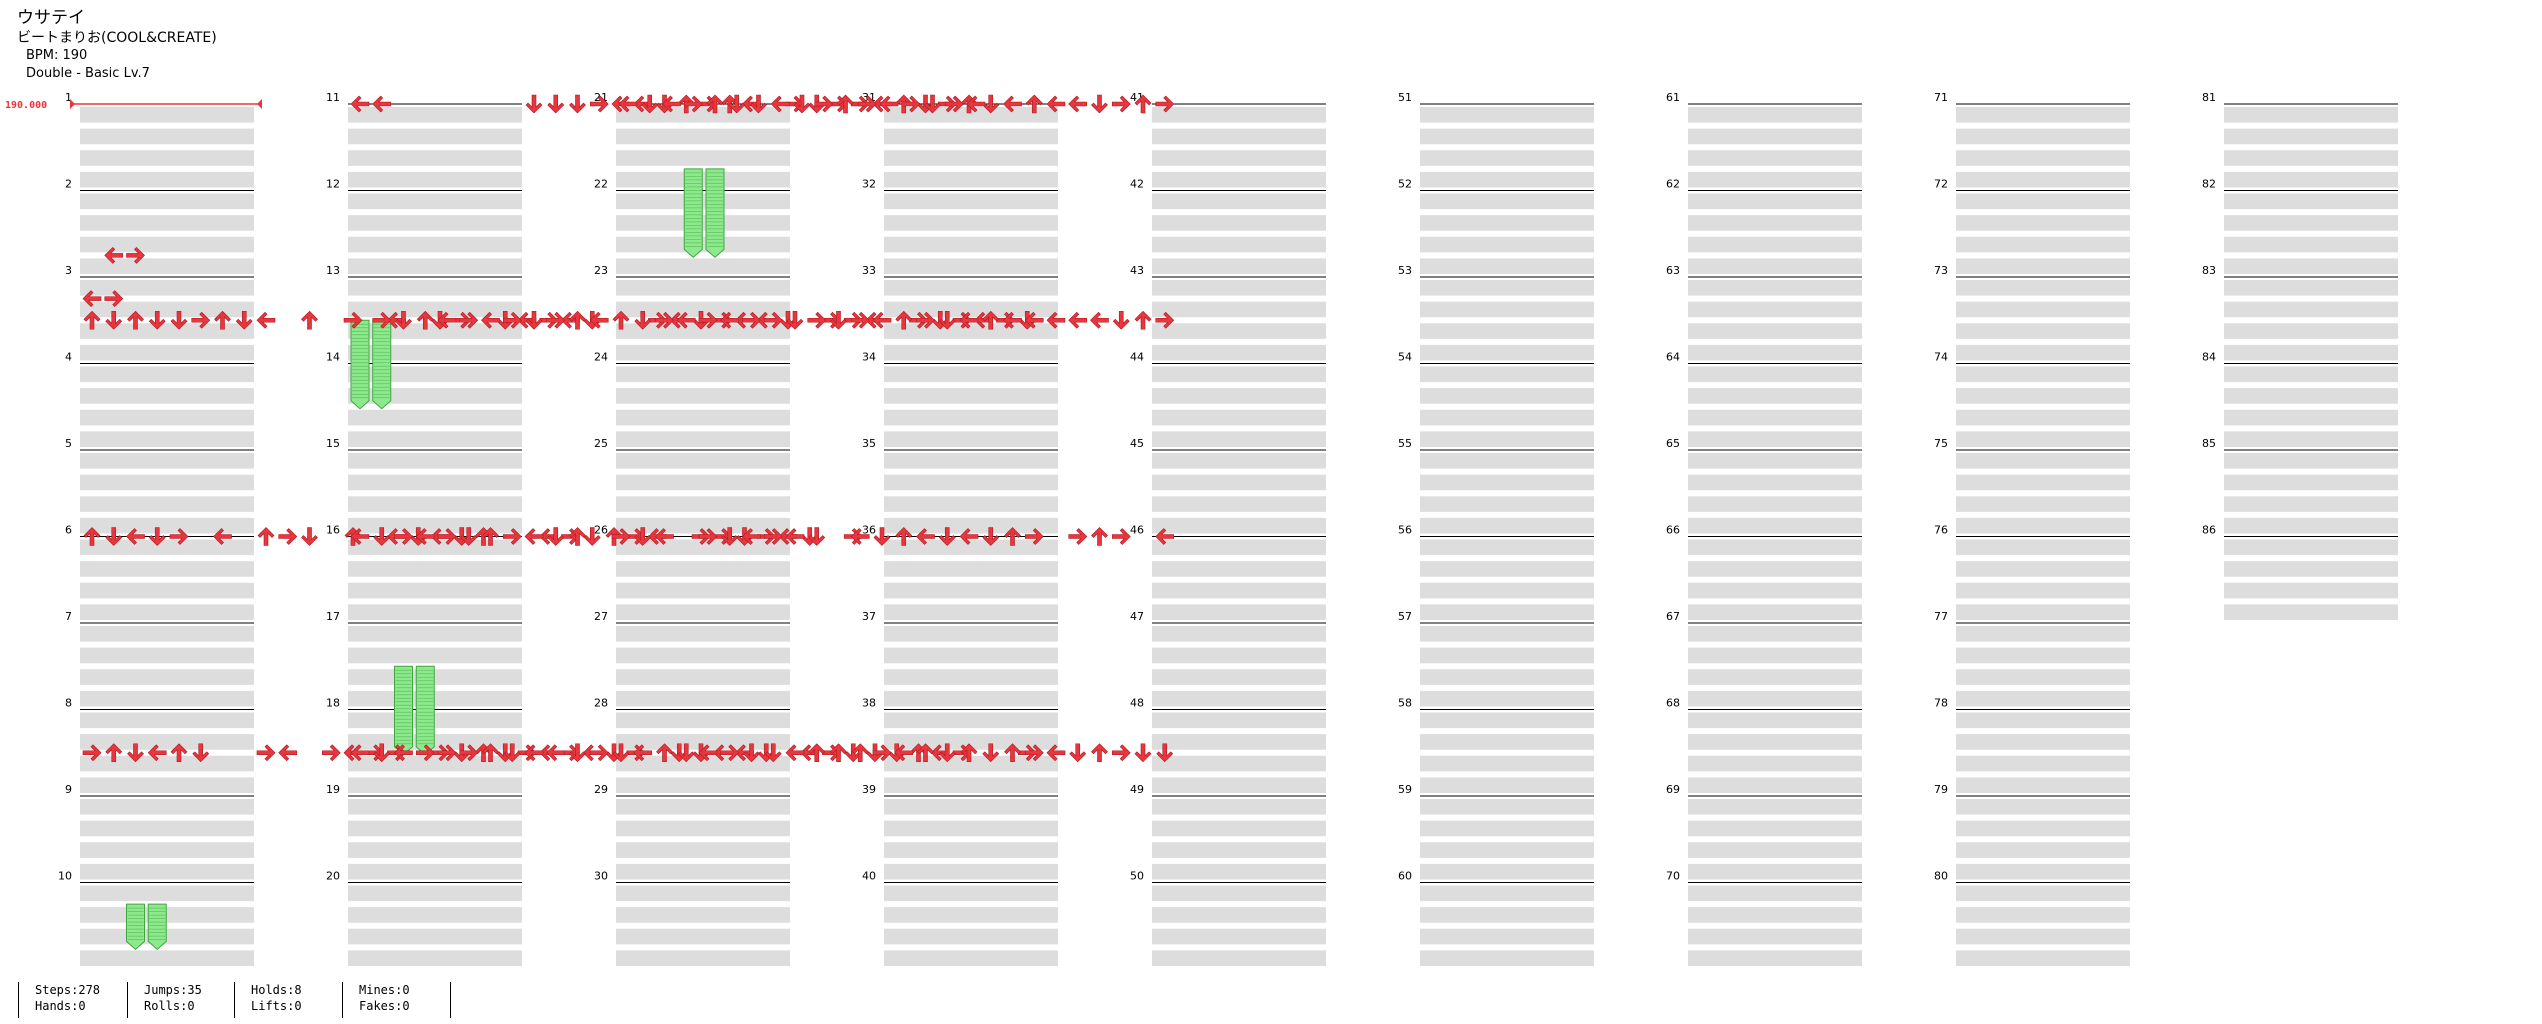 The image size is (2542, 1024). I want to click on measure-number: 40, so click(869, 876).